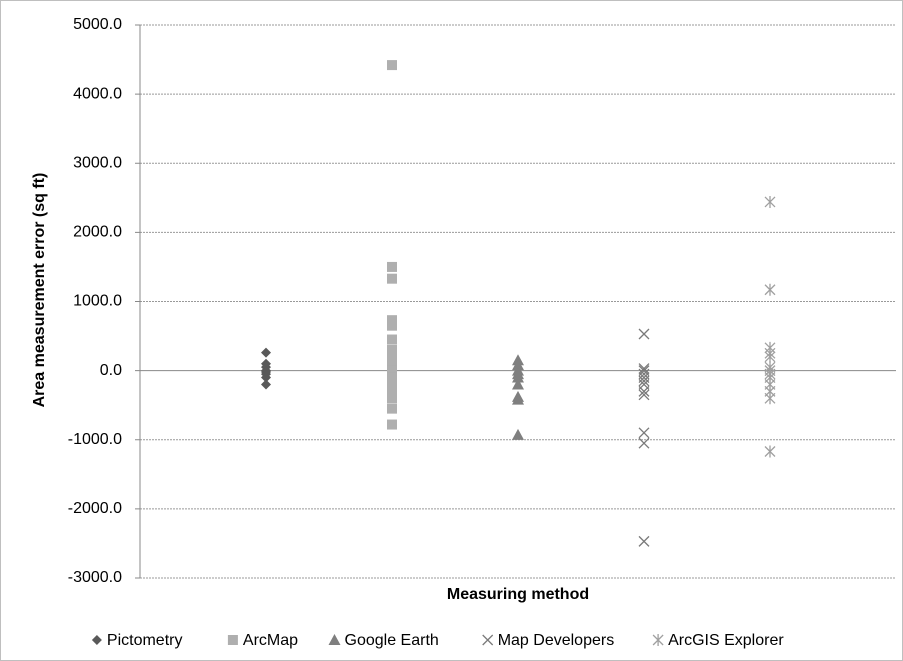 This screenshot has height=661, width=903. I want to click on y-tick-label: 3000.0, so click(97, 162).